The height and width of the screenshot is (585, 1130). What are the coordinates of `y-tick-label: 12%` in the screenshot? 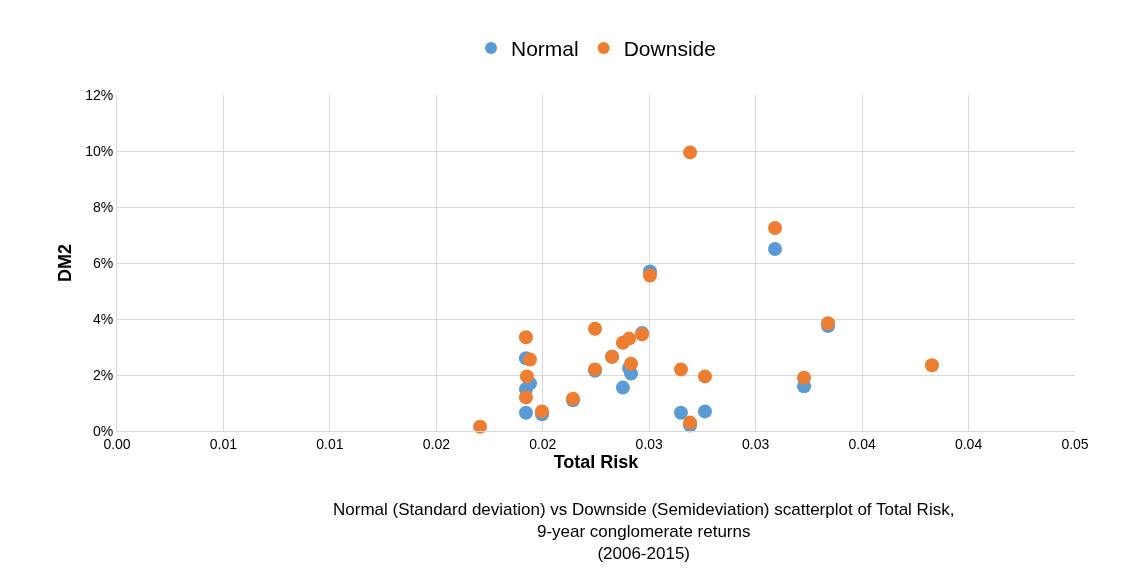 It's located at (99, 94).